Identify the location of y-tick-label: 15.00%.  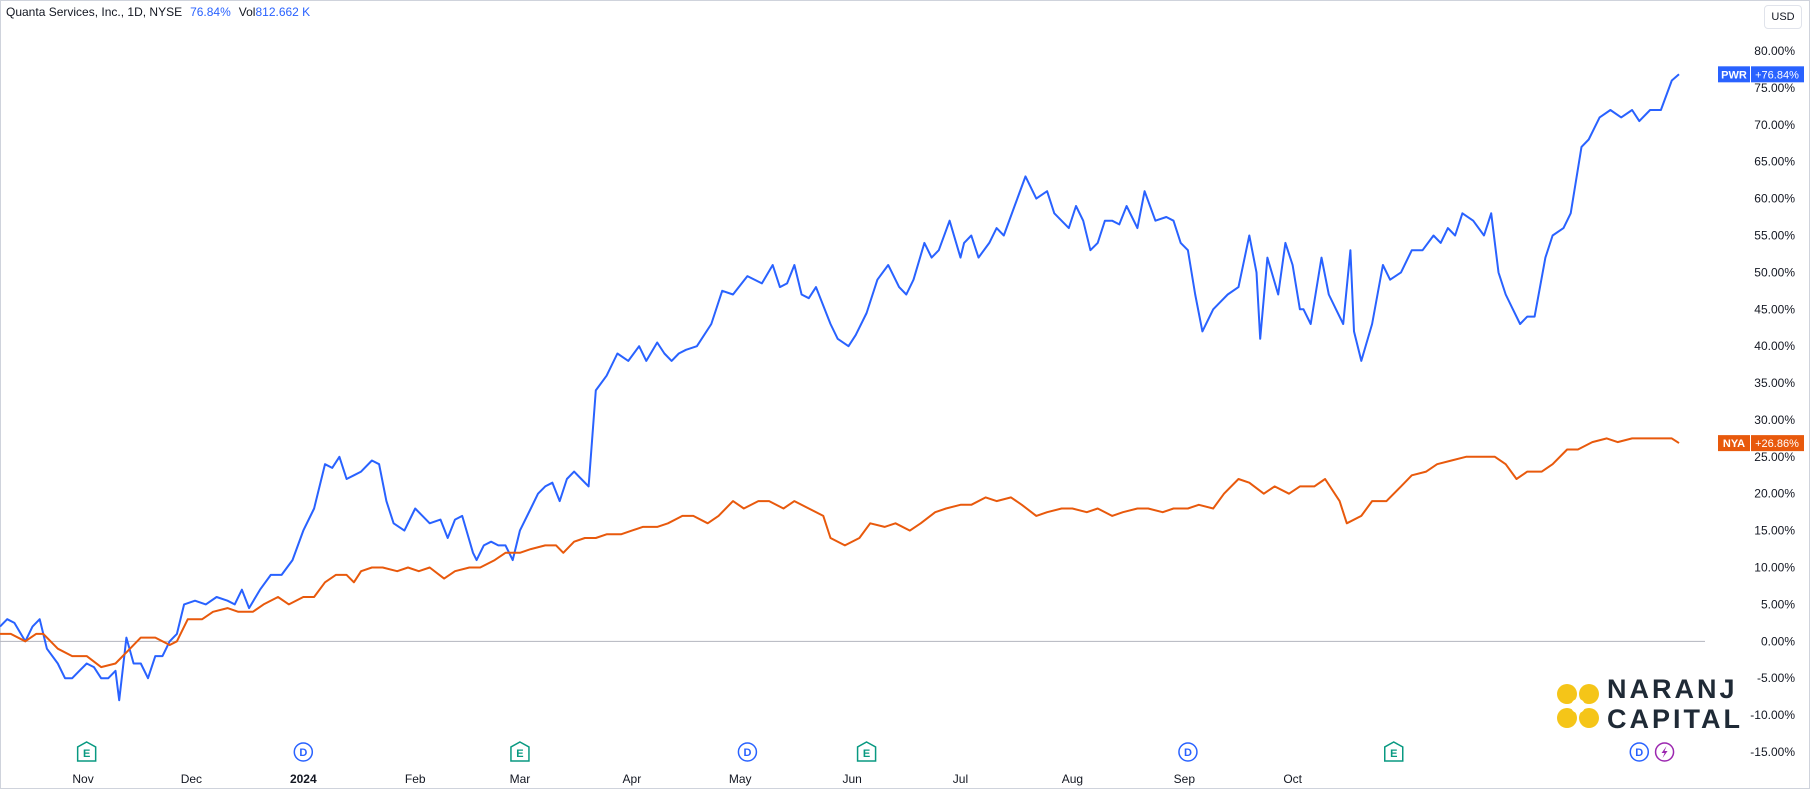
(1774, 531).